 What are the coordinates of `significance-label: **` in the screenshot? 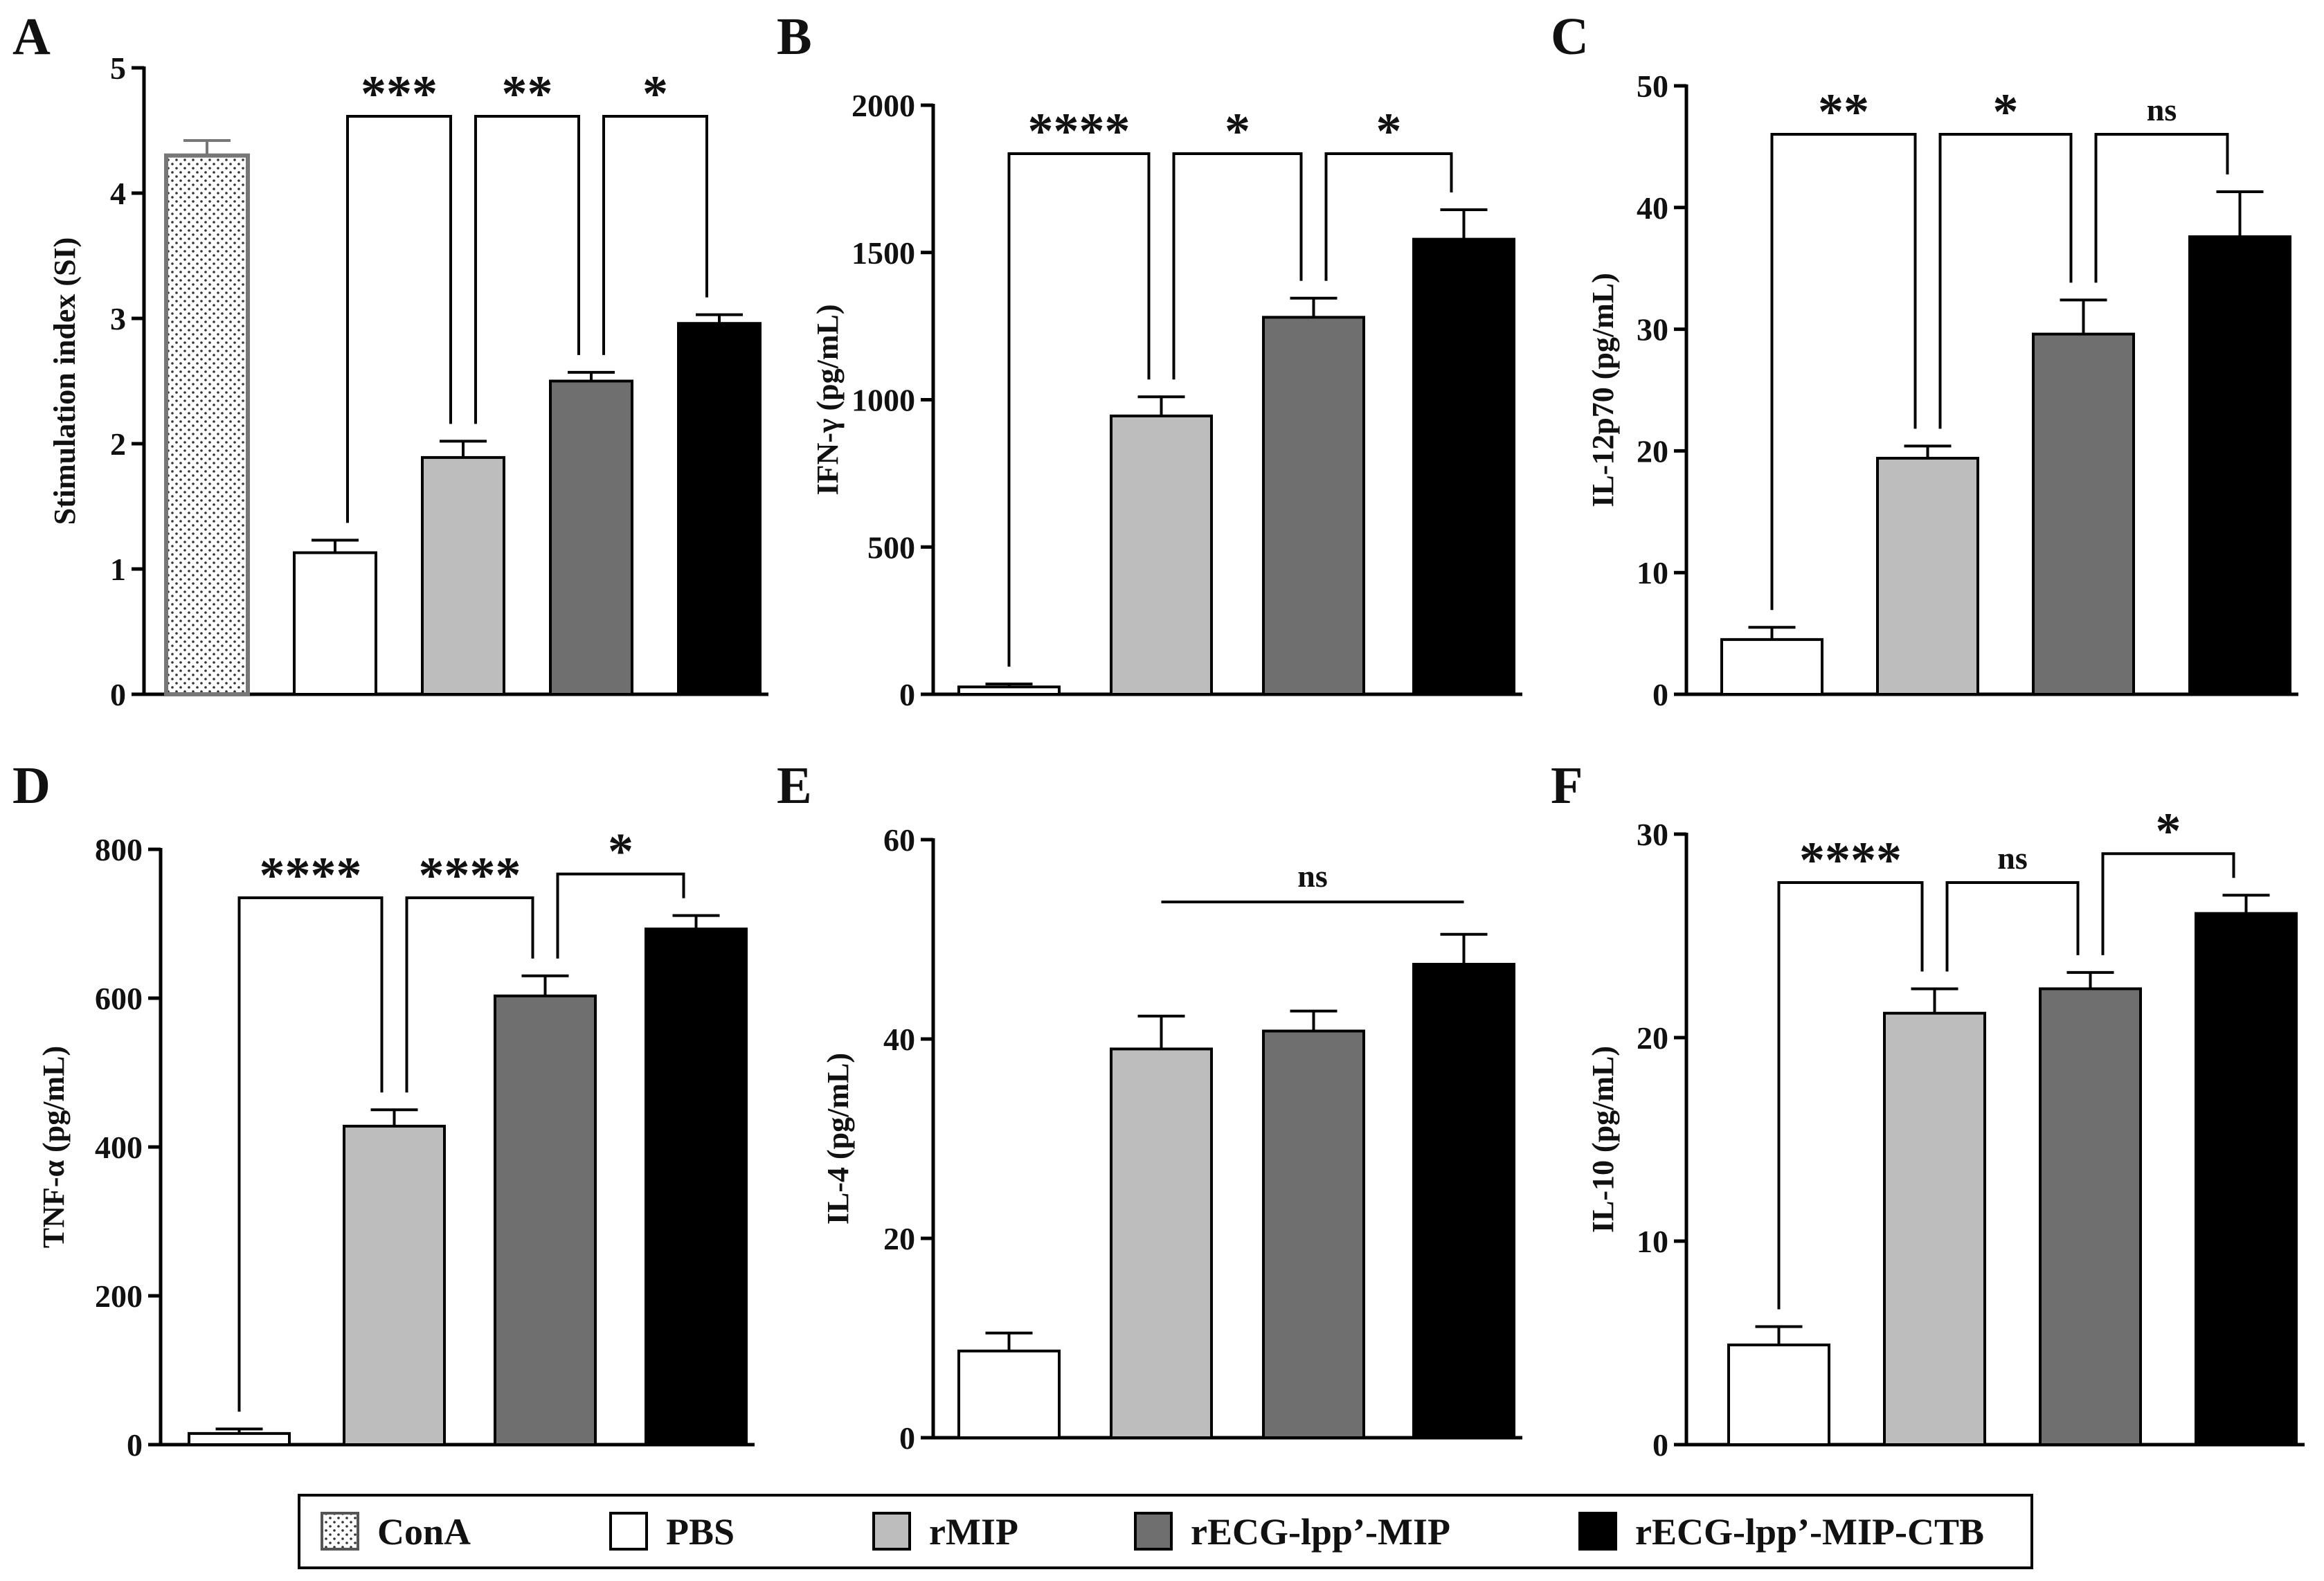 It's located at (1844, 112).